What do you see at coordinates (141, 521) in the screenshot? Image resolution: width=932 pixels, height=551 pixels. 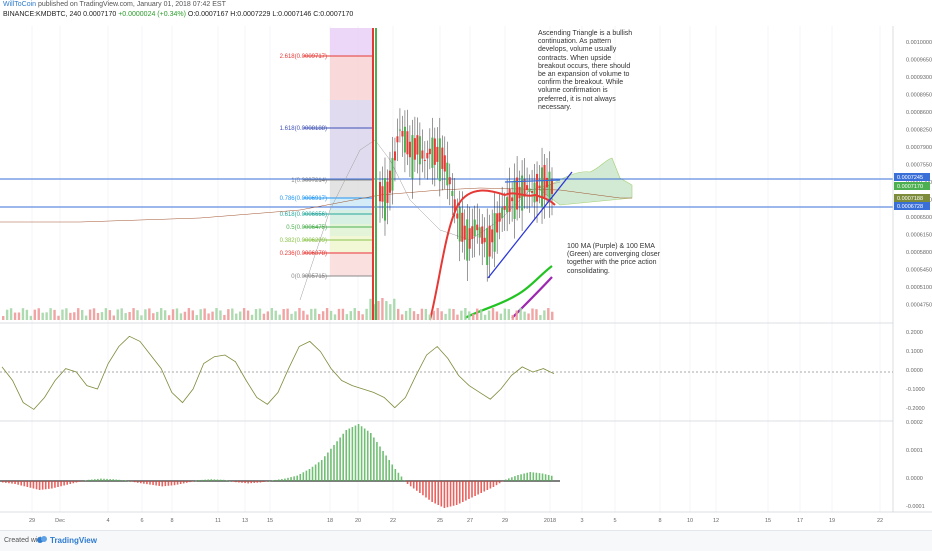 I see `x-tick-label: 6` at bounding box center [141, 521].